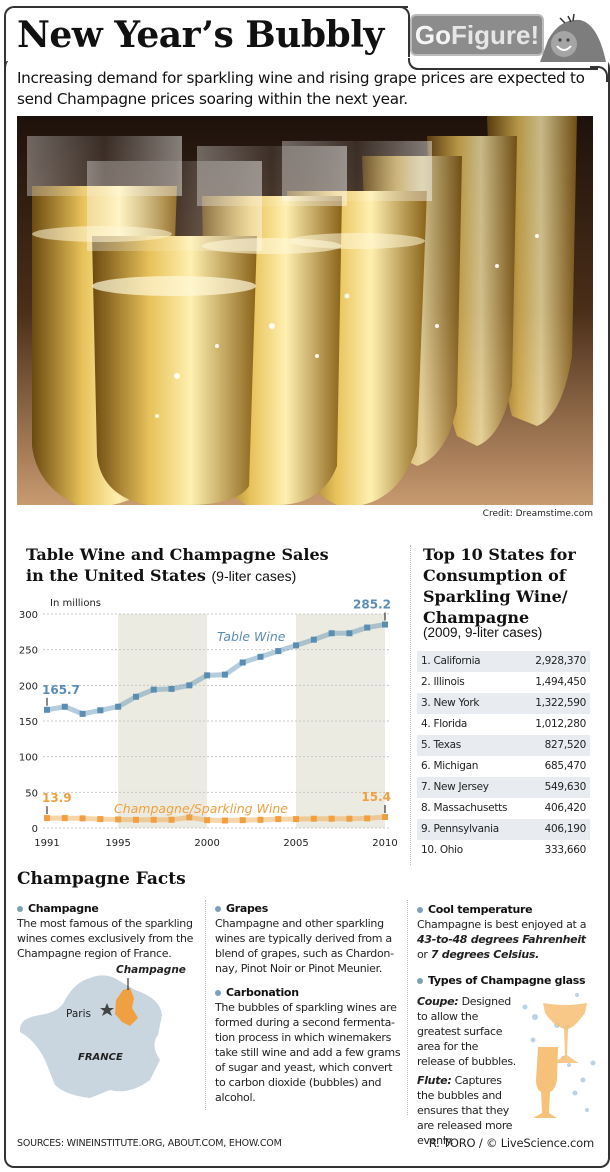 The image size is (610, 1172). I want to click on x-tick-label: 1991, so click(46, 843).